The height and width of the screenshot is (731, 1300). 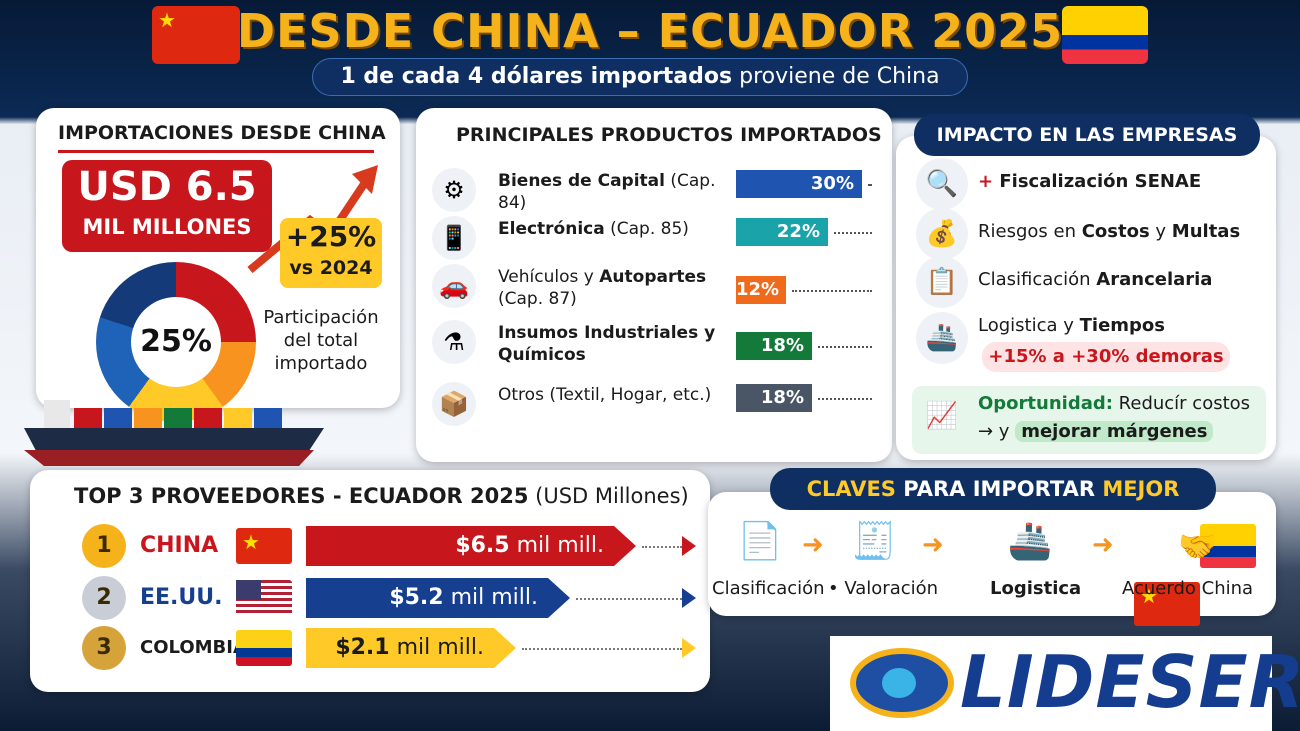 I want to click on imports-amount: USD 6.5, so click(x=167, y=187).